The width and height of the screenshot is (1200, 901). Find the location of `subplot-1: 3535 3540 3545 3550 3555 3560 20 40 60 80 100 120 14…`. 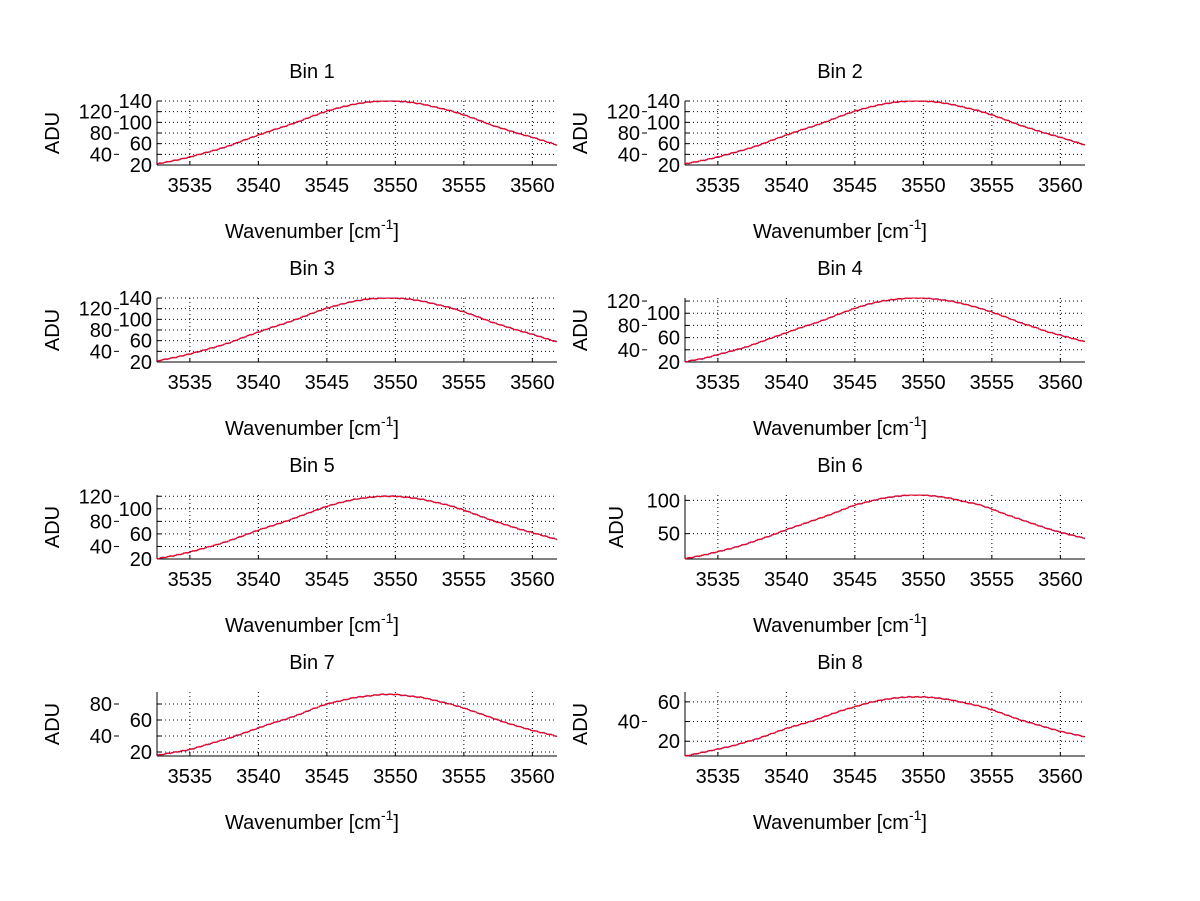

subplot-1: 3535 3540 3545 3550 3555 3560 20 40 60 80 100 120 14… is located at coordinates (300, 152).